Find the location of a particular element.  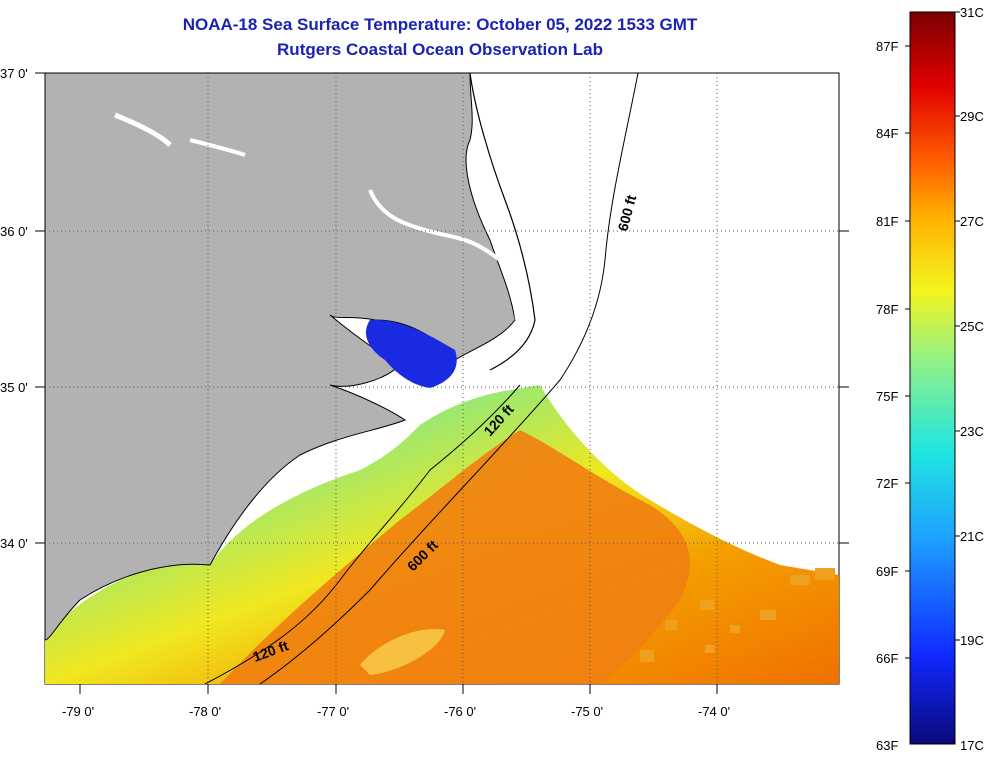

lon-label: -79 0' is located at coordinates (78, 711).